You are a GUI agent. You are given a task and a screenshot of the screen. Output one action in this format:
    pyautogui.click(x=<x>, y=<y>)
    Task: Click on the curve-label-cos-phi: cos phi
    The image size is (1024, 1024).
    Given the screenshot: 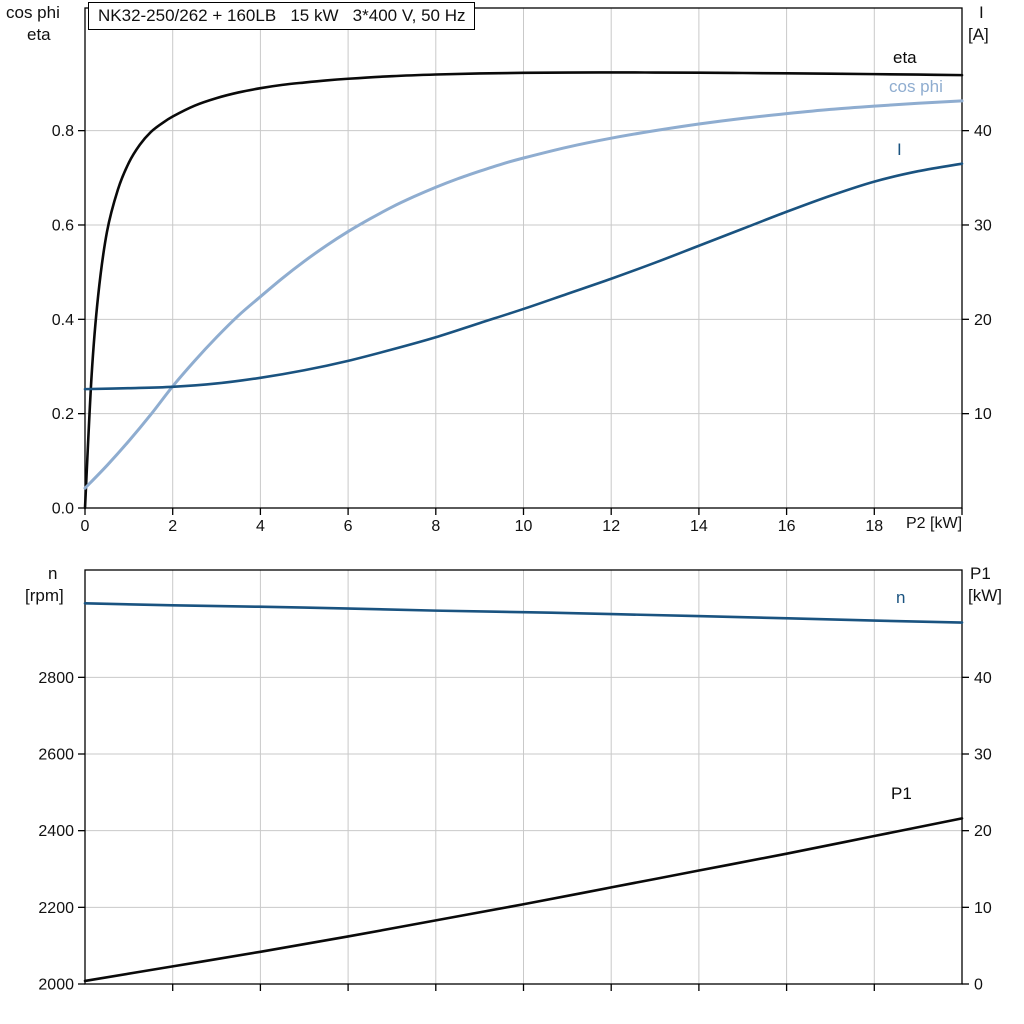 What is the action you would take?
    pyautogui.click(x=916, y=86)
    